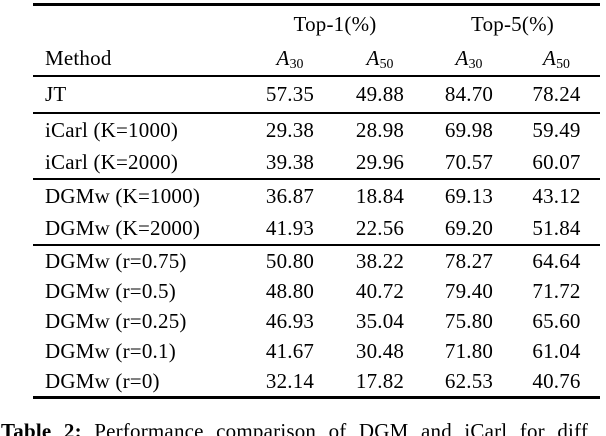 The width and height of the screenshot is (606, 436). What do you see at coordinates (380, 94) in the screenshot?
I see `value-cell: 49.88` at bounding box center [380, 94].